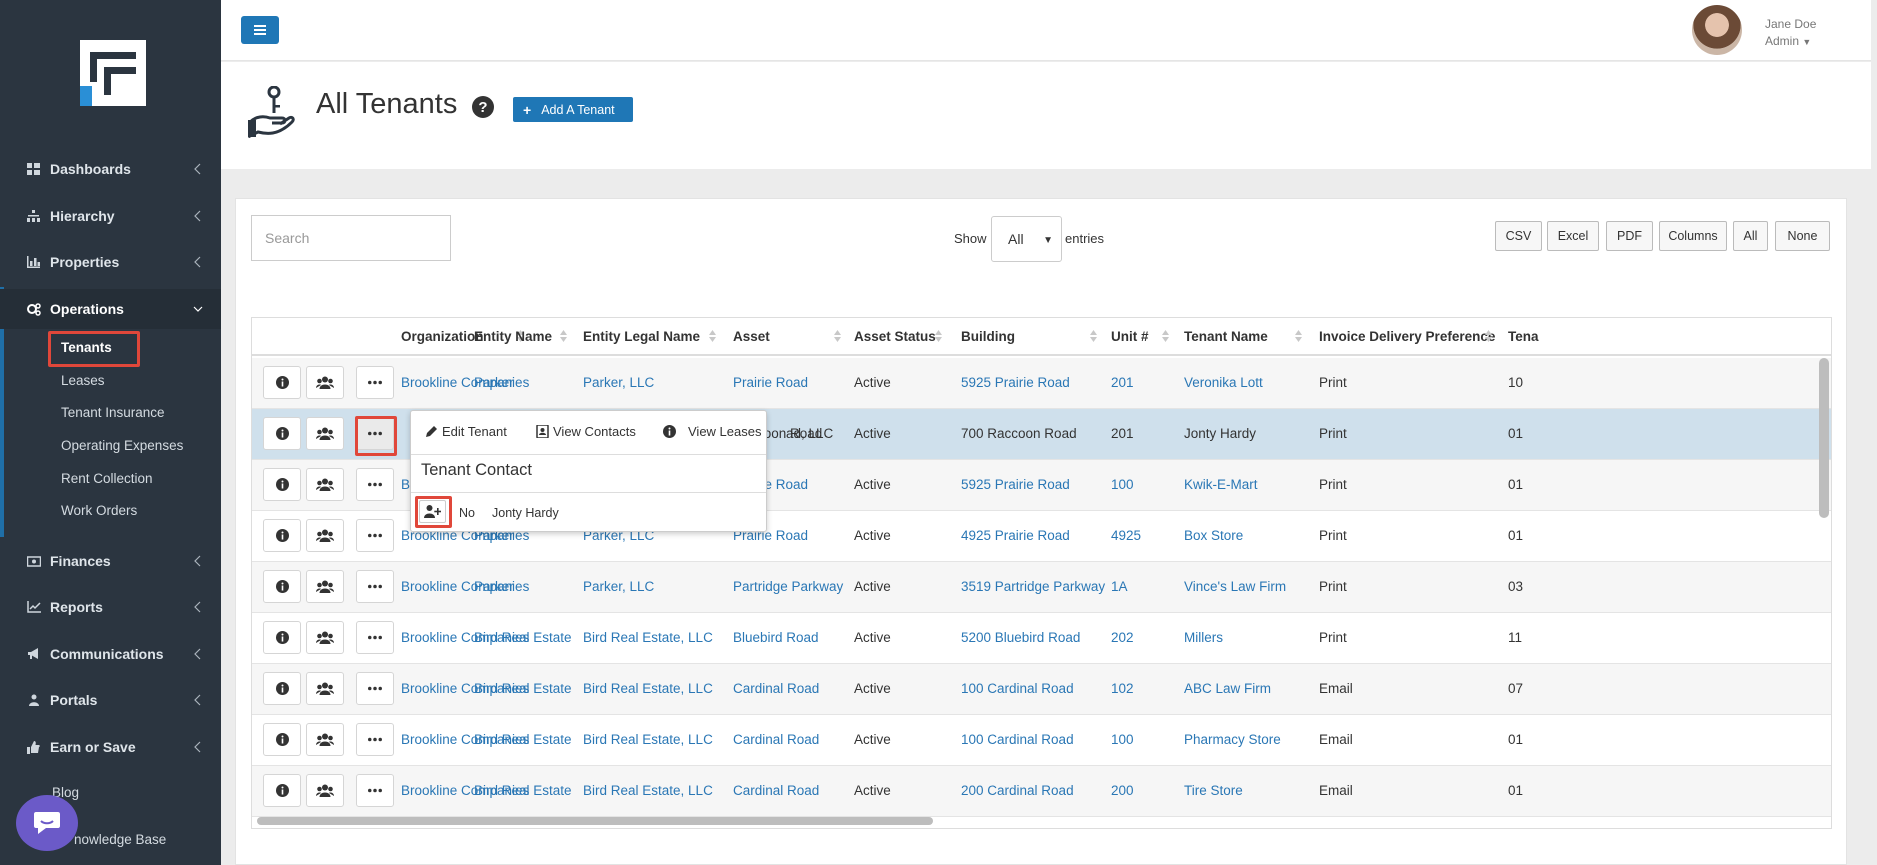 The height and width of the screenshot is (865, 1877). I want to click on column-header-invoice-delivery-preference: Invoice Delivery Preference, so click(1407, 336).